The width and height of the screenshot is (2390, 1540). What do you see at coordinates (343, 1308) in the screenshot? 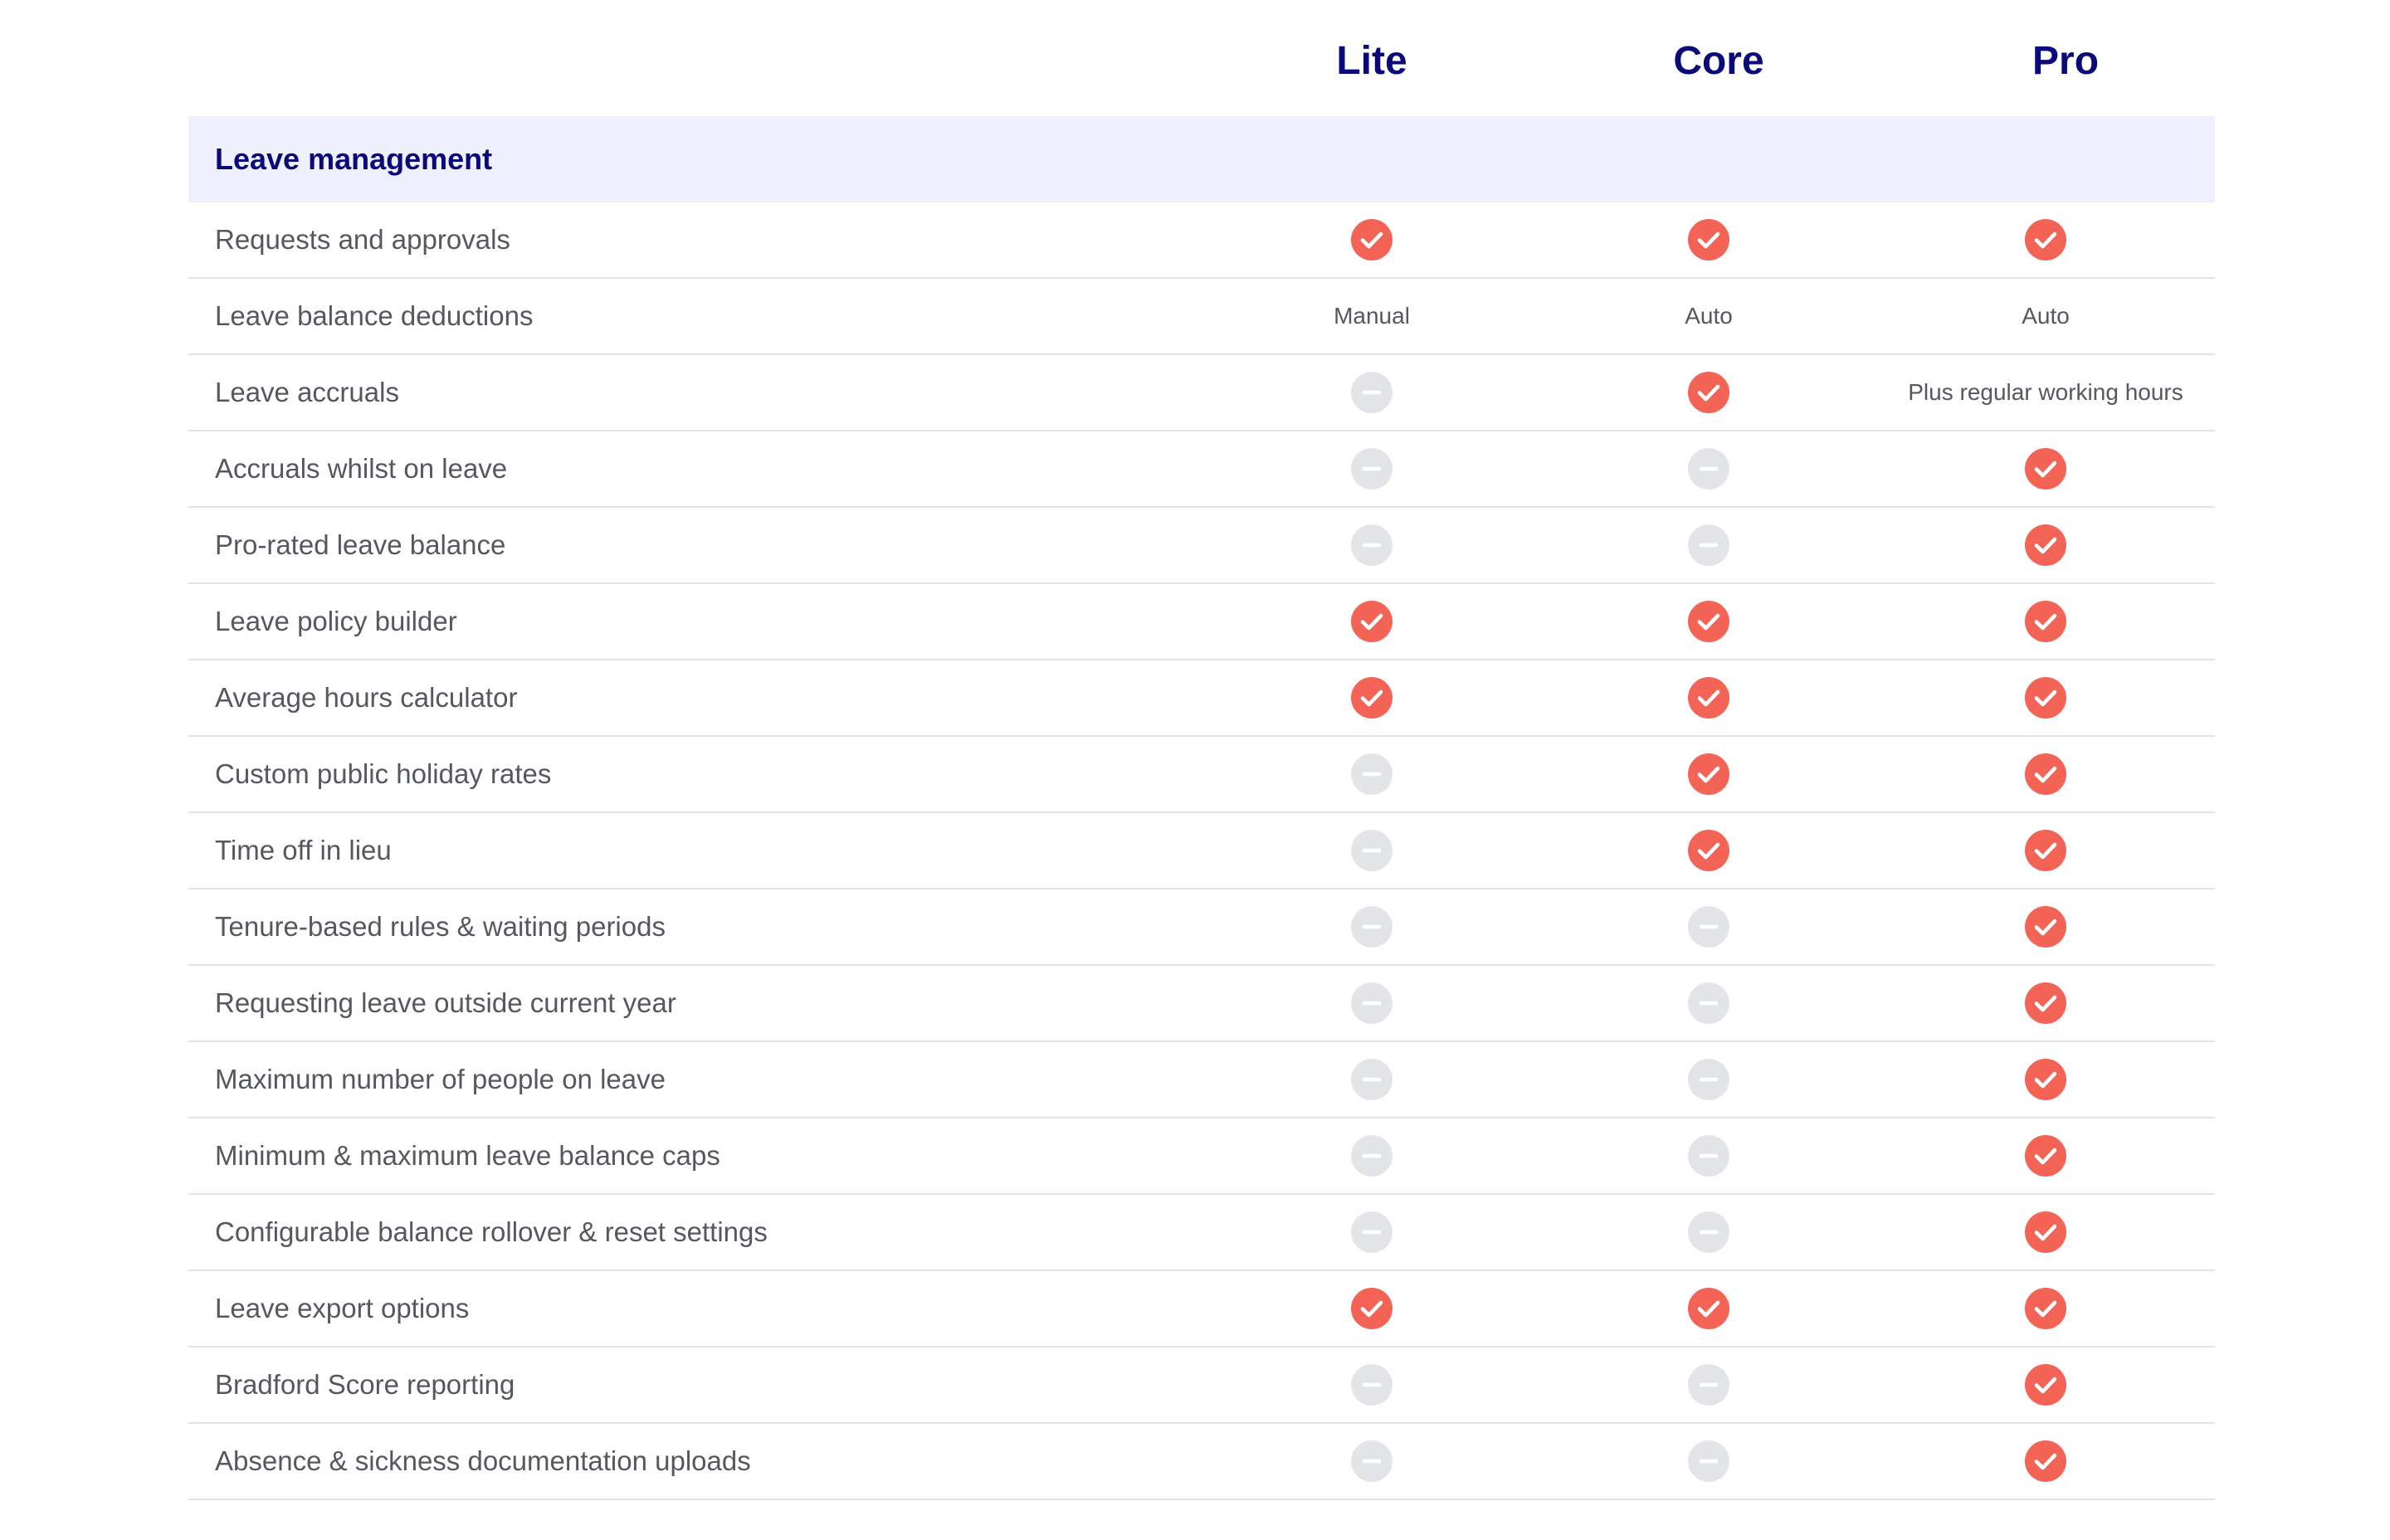
I see `feature-label: Leave export options` at bounding box center [343, 1308].